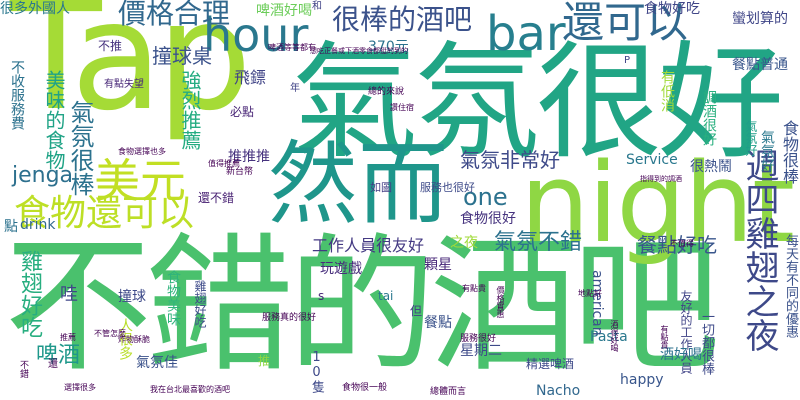 This screenshot has width=800, height=400. What do you see at coordinates (174, 15) in the screenshot?
I see `word-jiage-heli: 價格合理` at bounding box center [174, 15].